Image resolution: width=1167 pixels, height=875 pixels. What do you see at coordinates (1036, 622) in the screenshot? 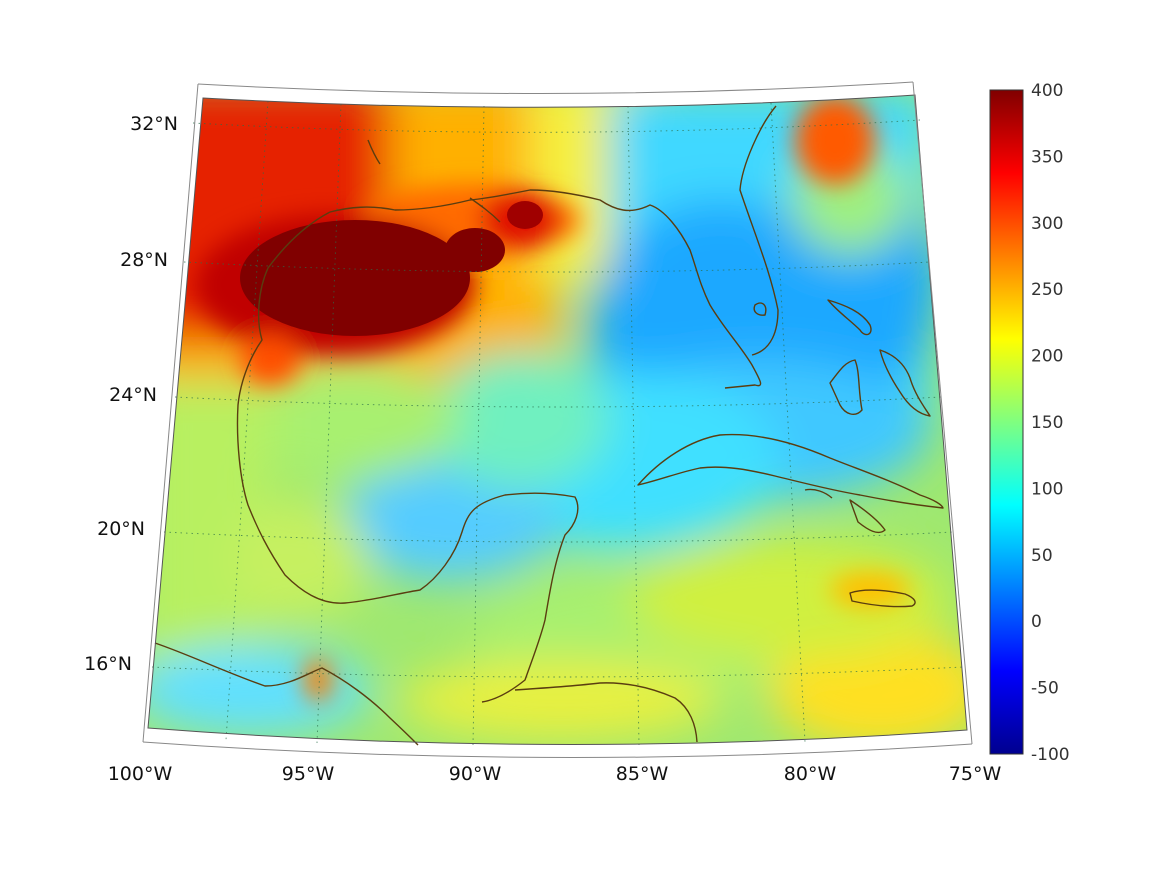
I see `colorbar-tick-label: 0` at bounding box center [1036, 622].